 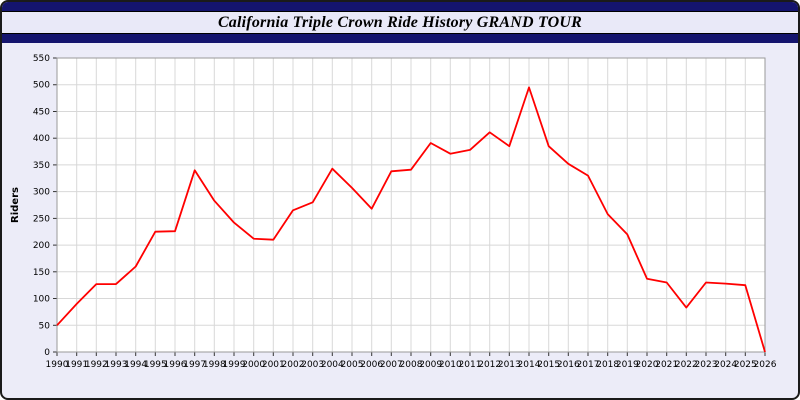 What do you see at coordinates (234, 365) in the screenshot?
I see `svg-text: 1999` at bounding box center [234, 365].